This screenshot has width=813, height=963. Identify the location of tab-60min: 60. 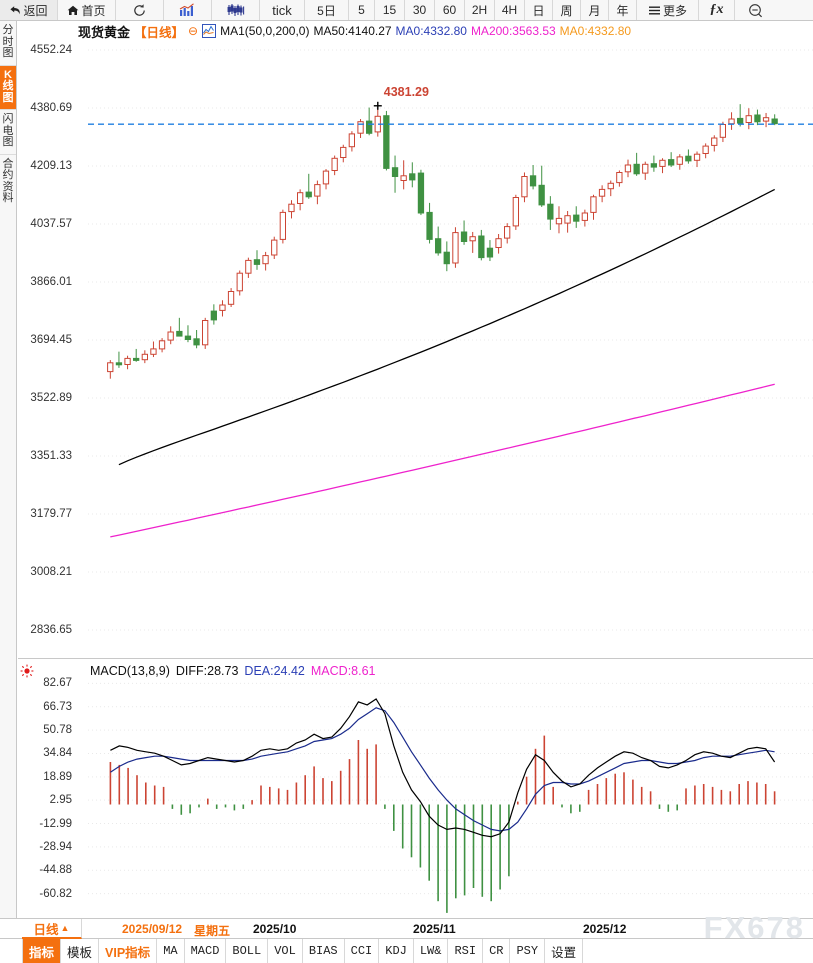
(450, 10).